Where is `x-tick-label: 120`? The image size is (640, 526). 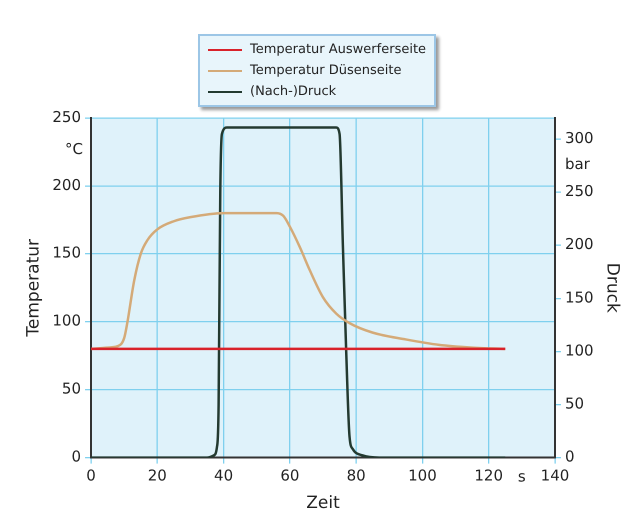 x-tick-label: 120 is located at coordinates (489, 475).